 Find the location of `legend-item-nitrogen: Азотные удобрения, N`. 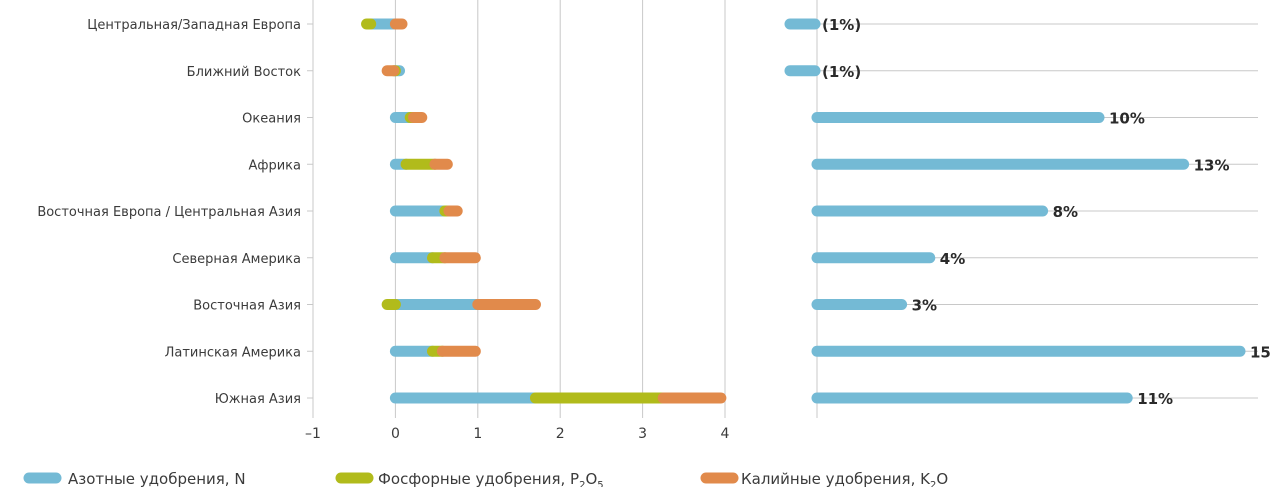

legend-item-nitrogen: Азотные удобрения, N is located at coordinates (134, 478).